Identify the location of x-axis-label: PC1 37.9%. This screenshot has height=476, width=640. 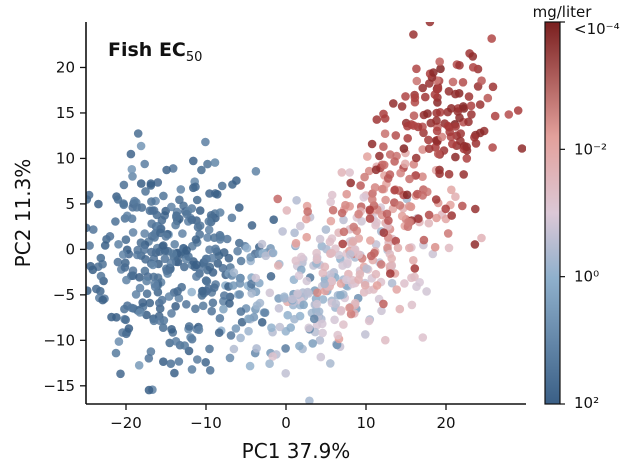
(296, 451).